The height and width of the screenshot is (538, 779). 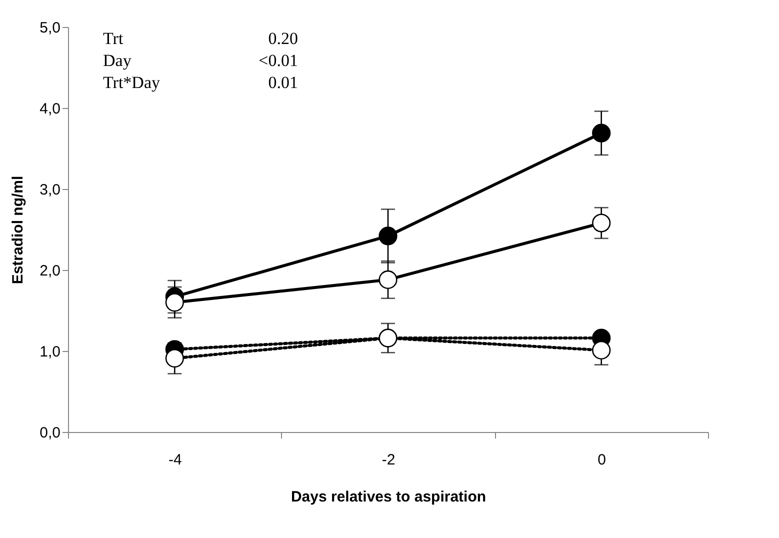 I want to click on annotation: 0.01, so click(x=283, y=82).